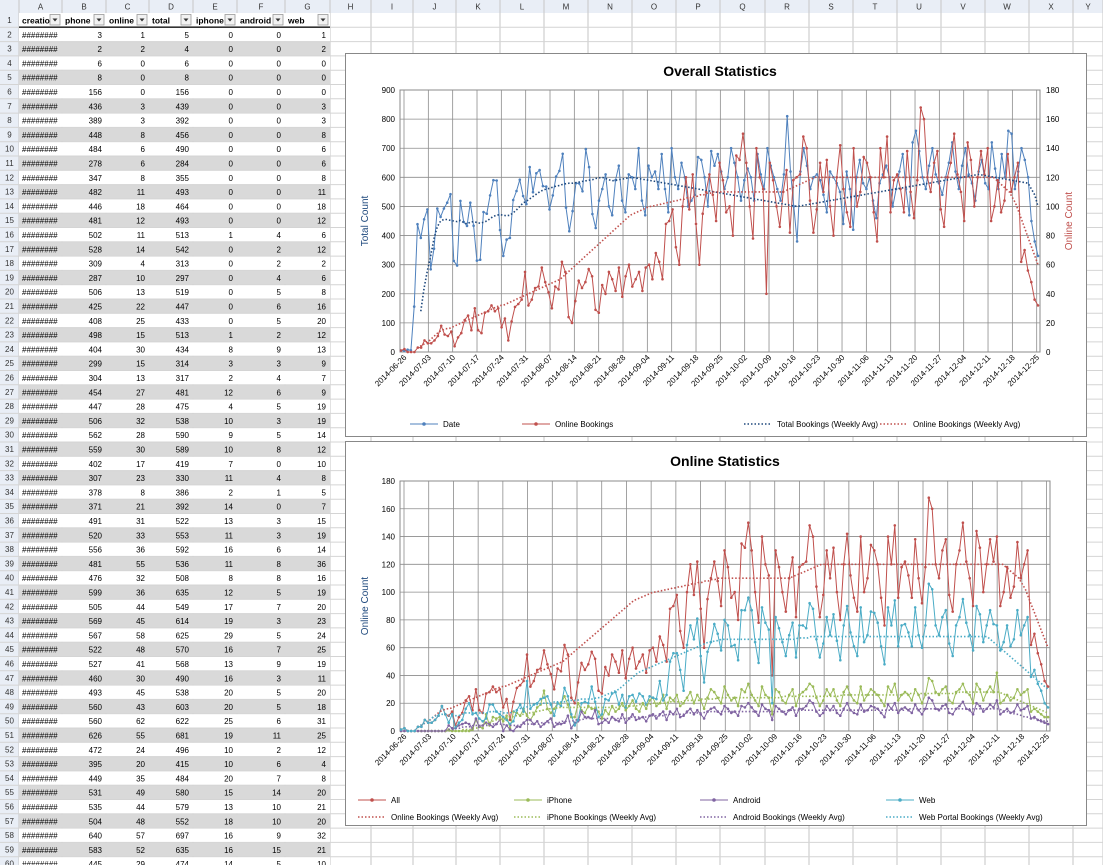 This screenshot has width=1103, height=865. What do you see at coordinates (40, 593) in the screenshot?
I see `date-cell: ########` at bounding box center [40, 593].